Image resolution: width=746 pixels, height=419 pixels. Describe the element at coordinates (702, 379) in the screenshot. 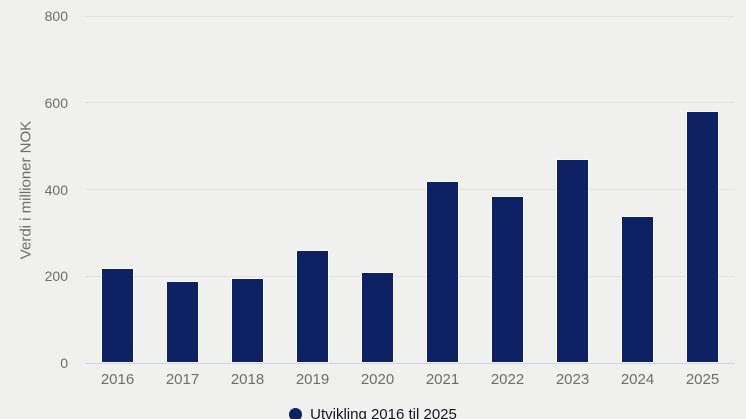

I see `x-tick-label-2025: 2025` at that location.